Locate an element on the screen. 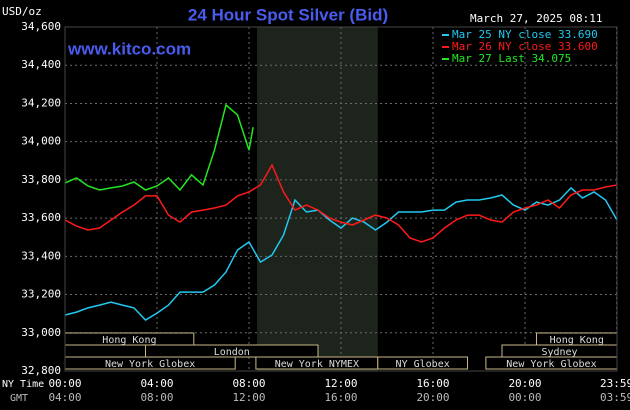  session-label: New York NYMEX is located at coordinates (317, 364).